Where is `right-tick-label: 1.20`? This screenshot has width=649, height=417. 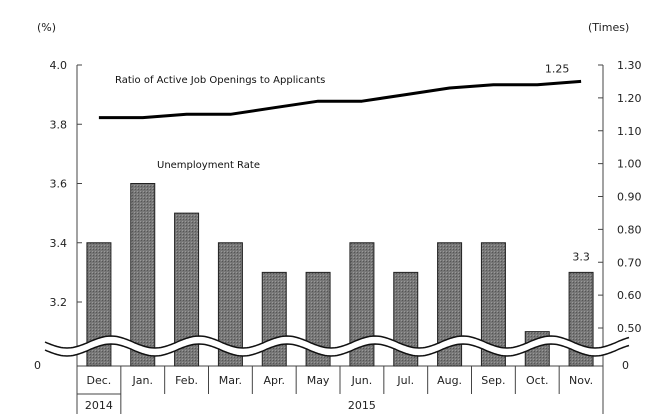
right-tick-label: 1.20 is located at coordinates (629, 98).